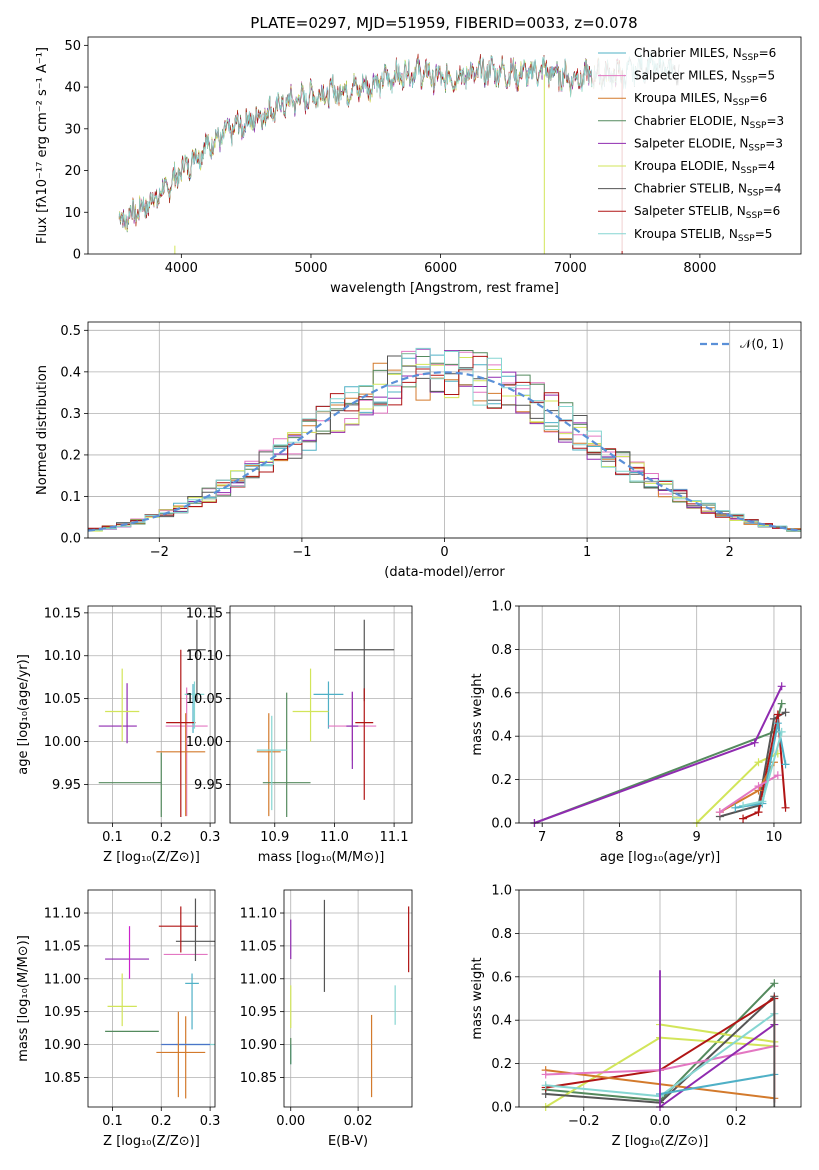  What do you see at coordinates (334, 837) in the screenshot?
I see `x-tick-label: 11.0` at bounding box center [334, 837].